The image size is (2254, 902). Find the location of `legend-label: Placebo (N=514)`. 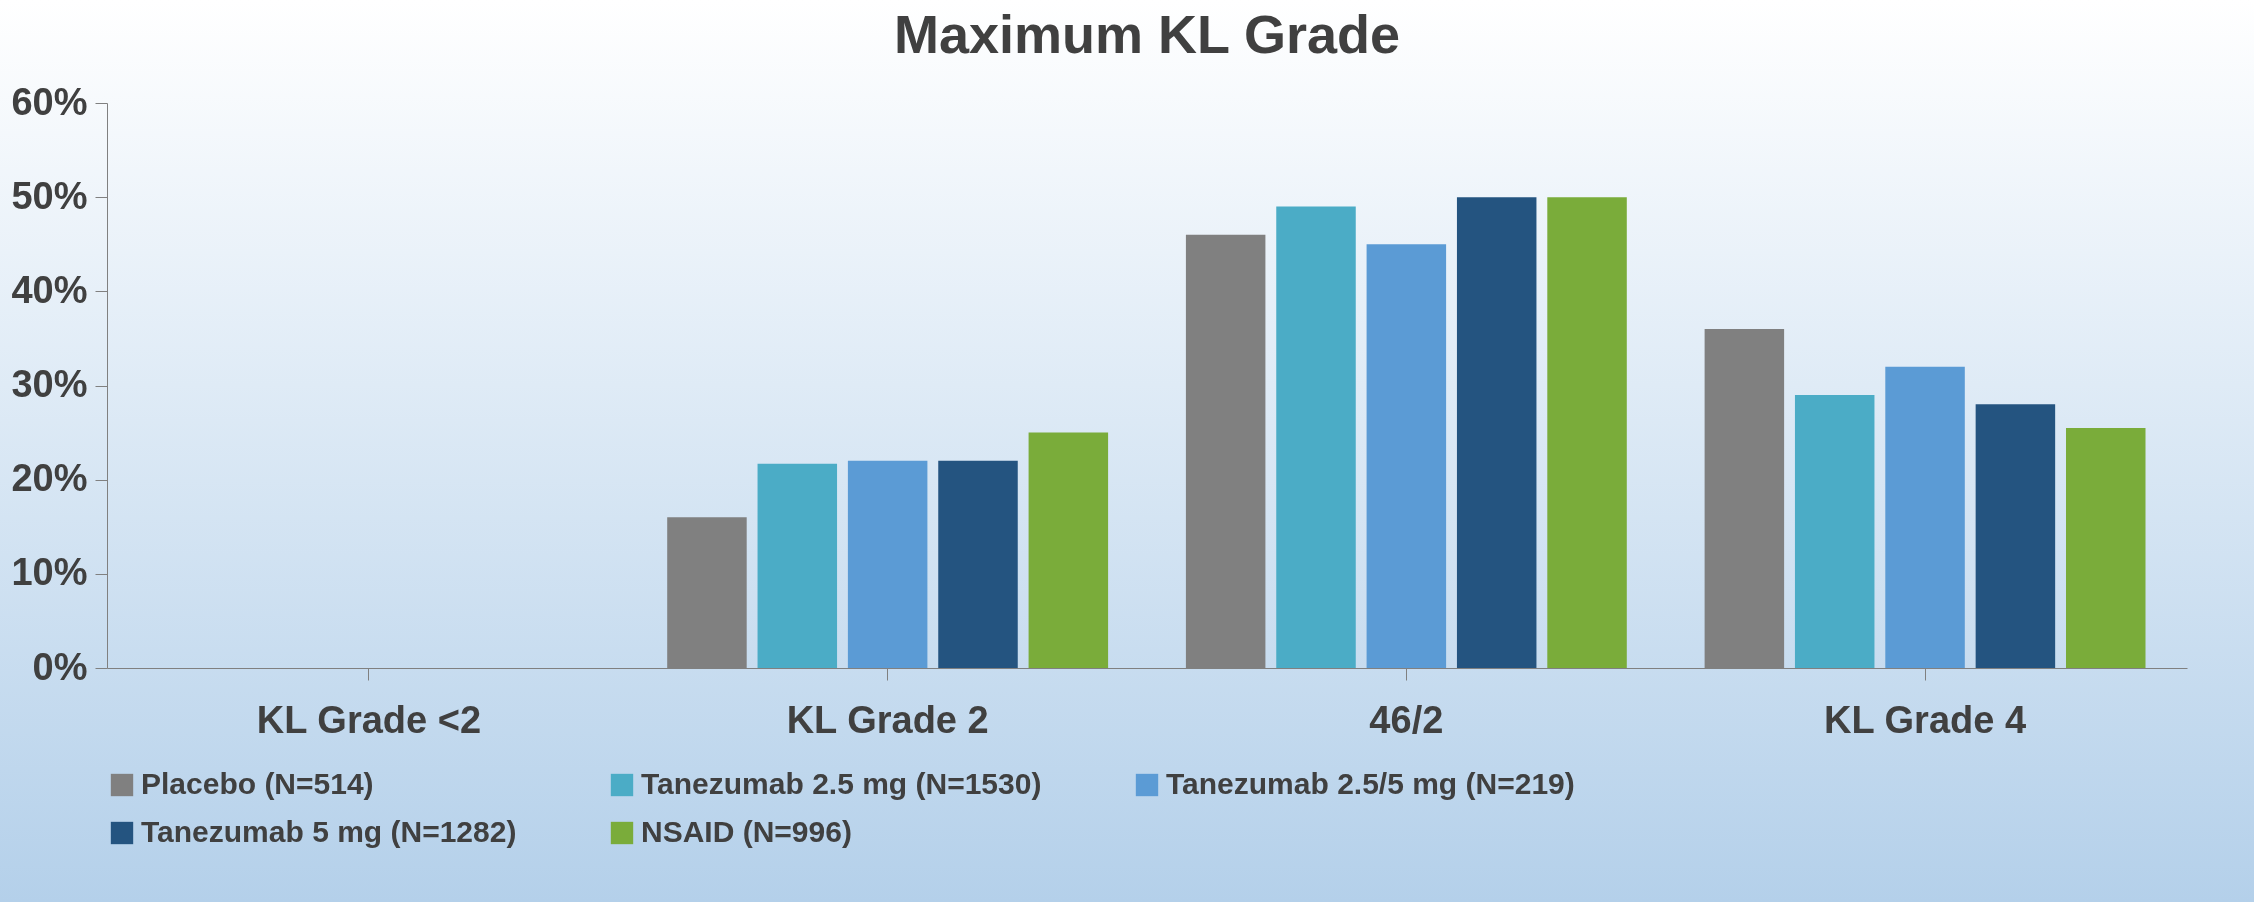

legend-label: Placebo (N=514) is located at coordinates (257, 783).